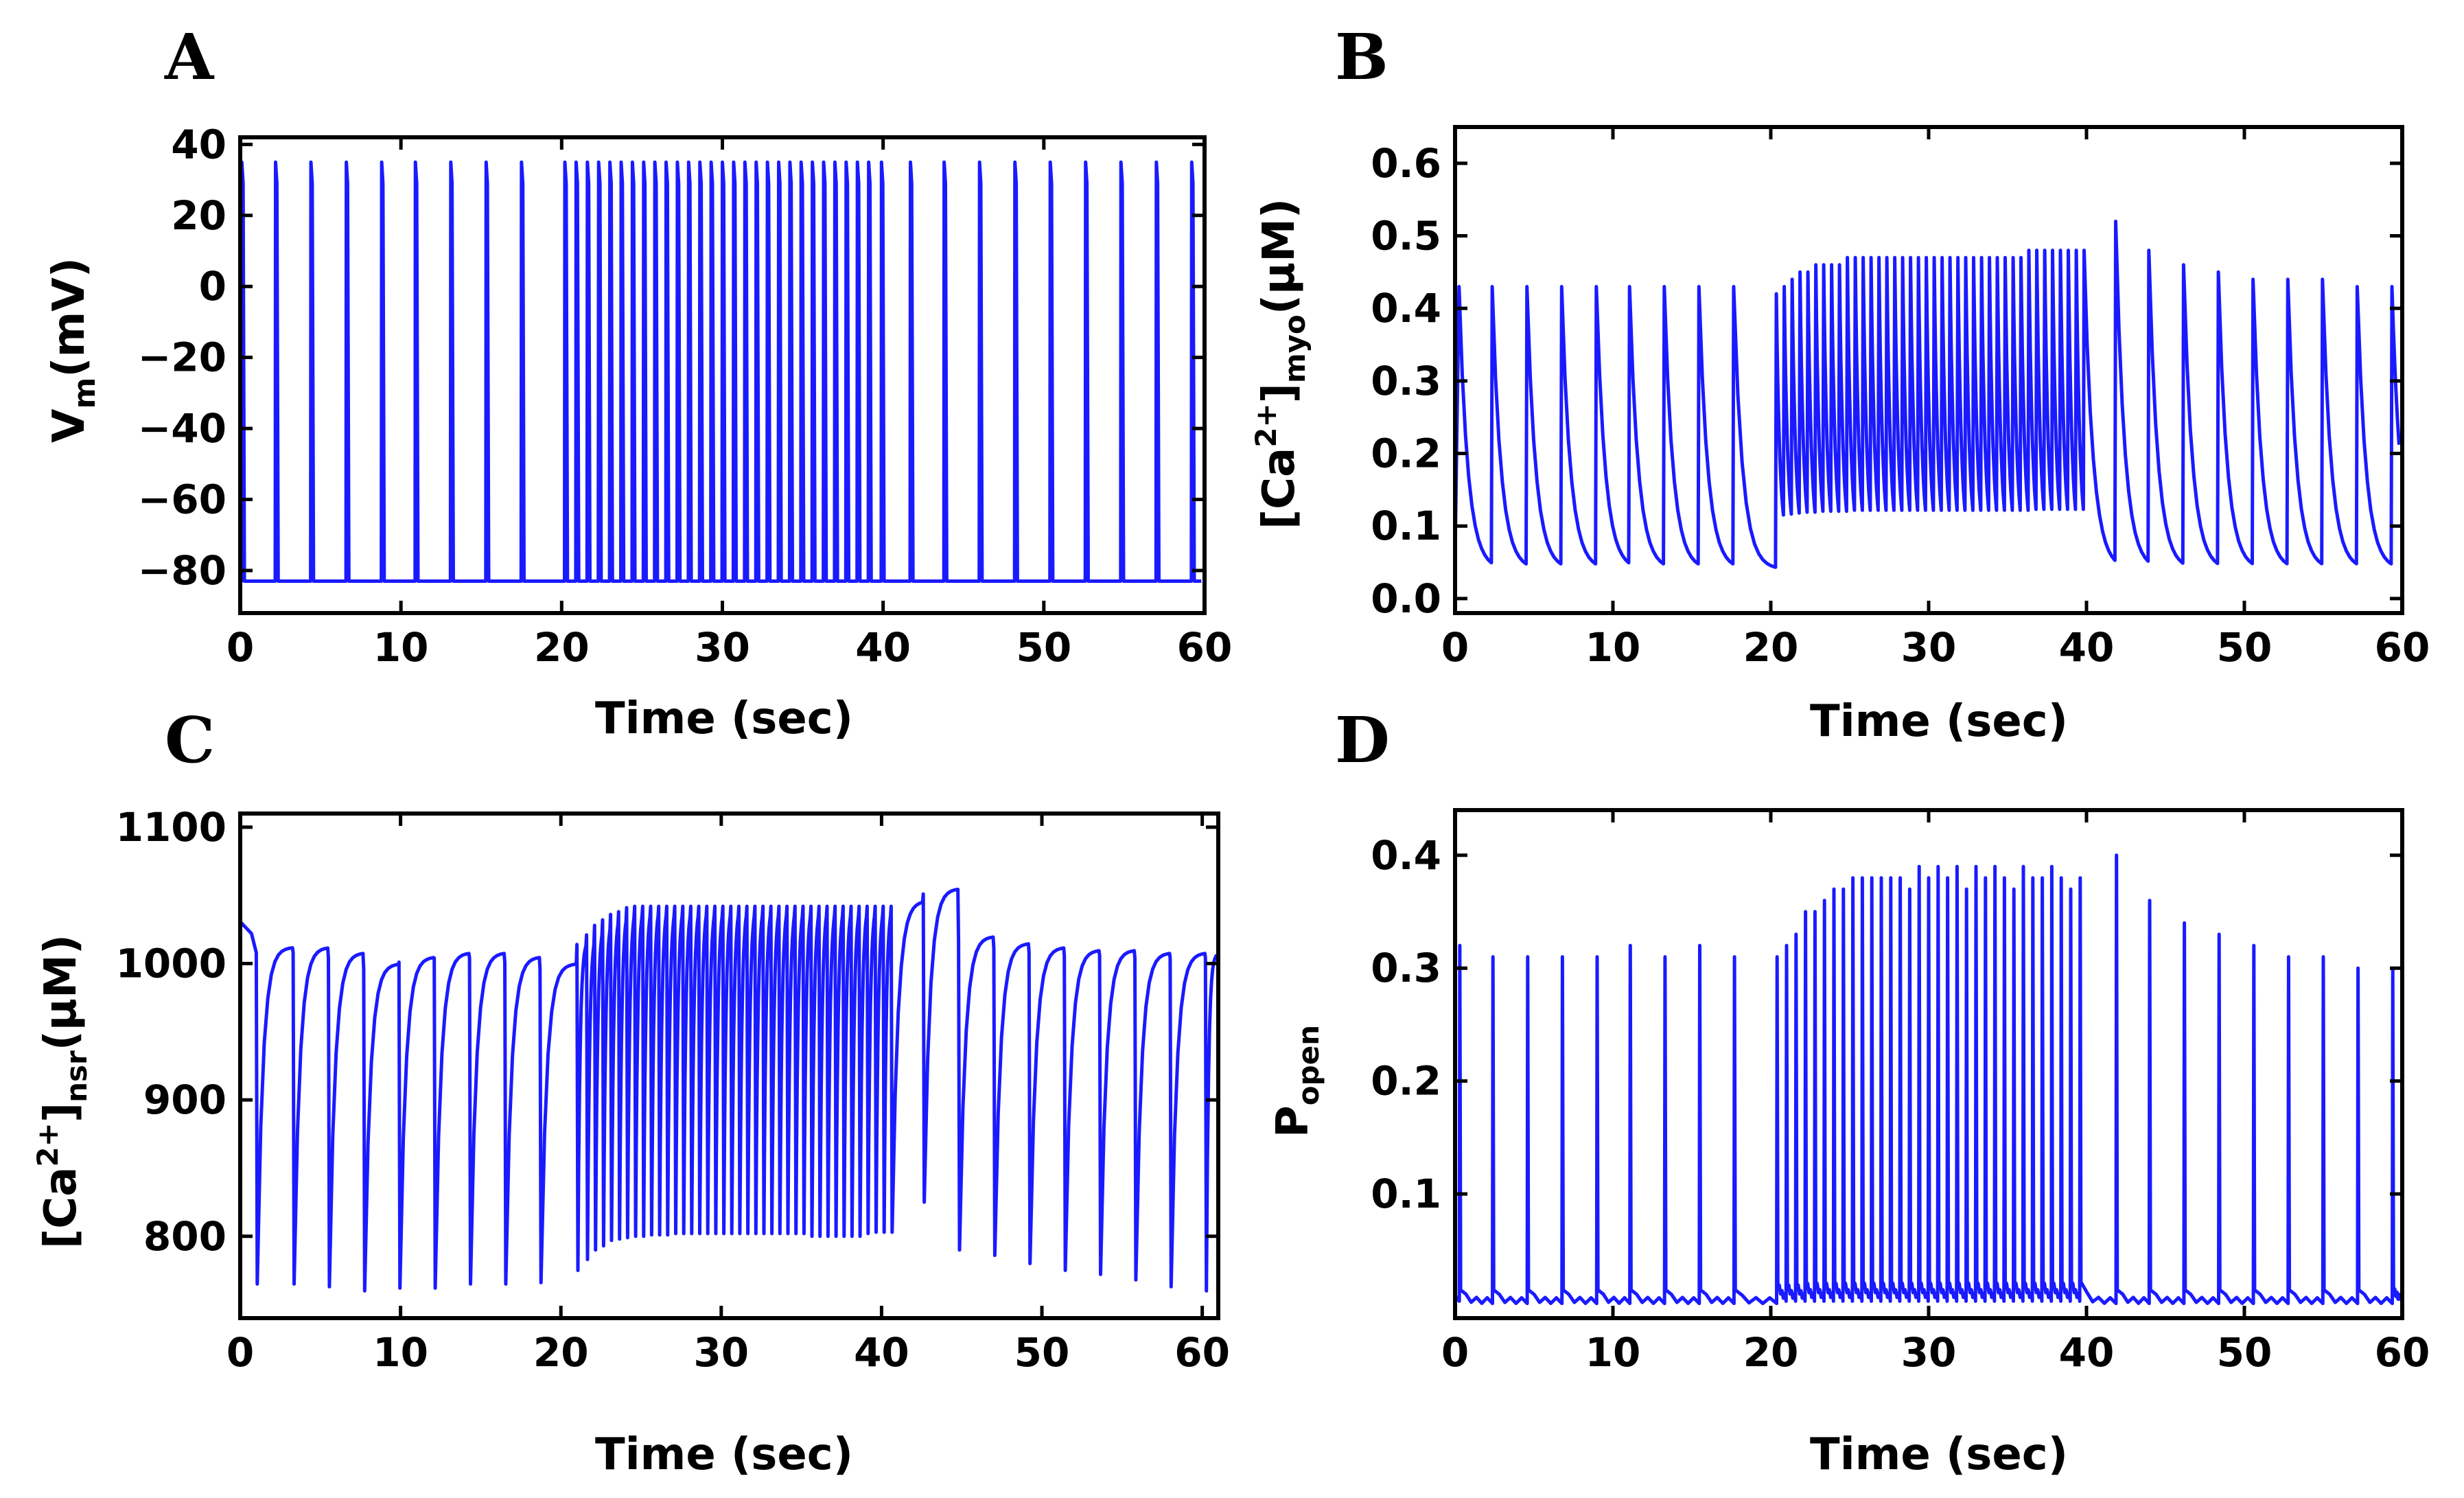 The width and height of the screenshot is (2464, 1498). Describe the element at coordinates (190, 740) in the screenshot. I see `panel-c-letter: C` at that location.